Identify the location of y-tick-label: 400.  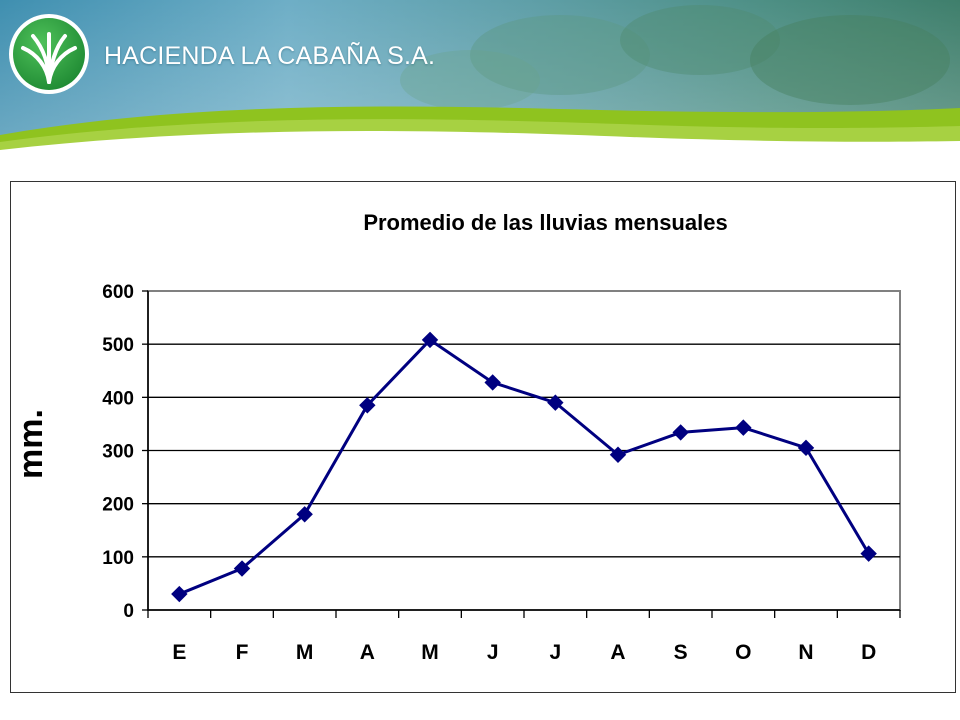
(118, 398).